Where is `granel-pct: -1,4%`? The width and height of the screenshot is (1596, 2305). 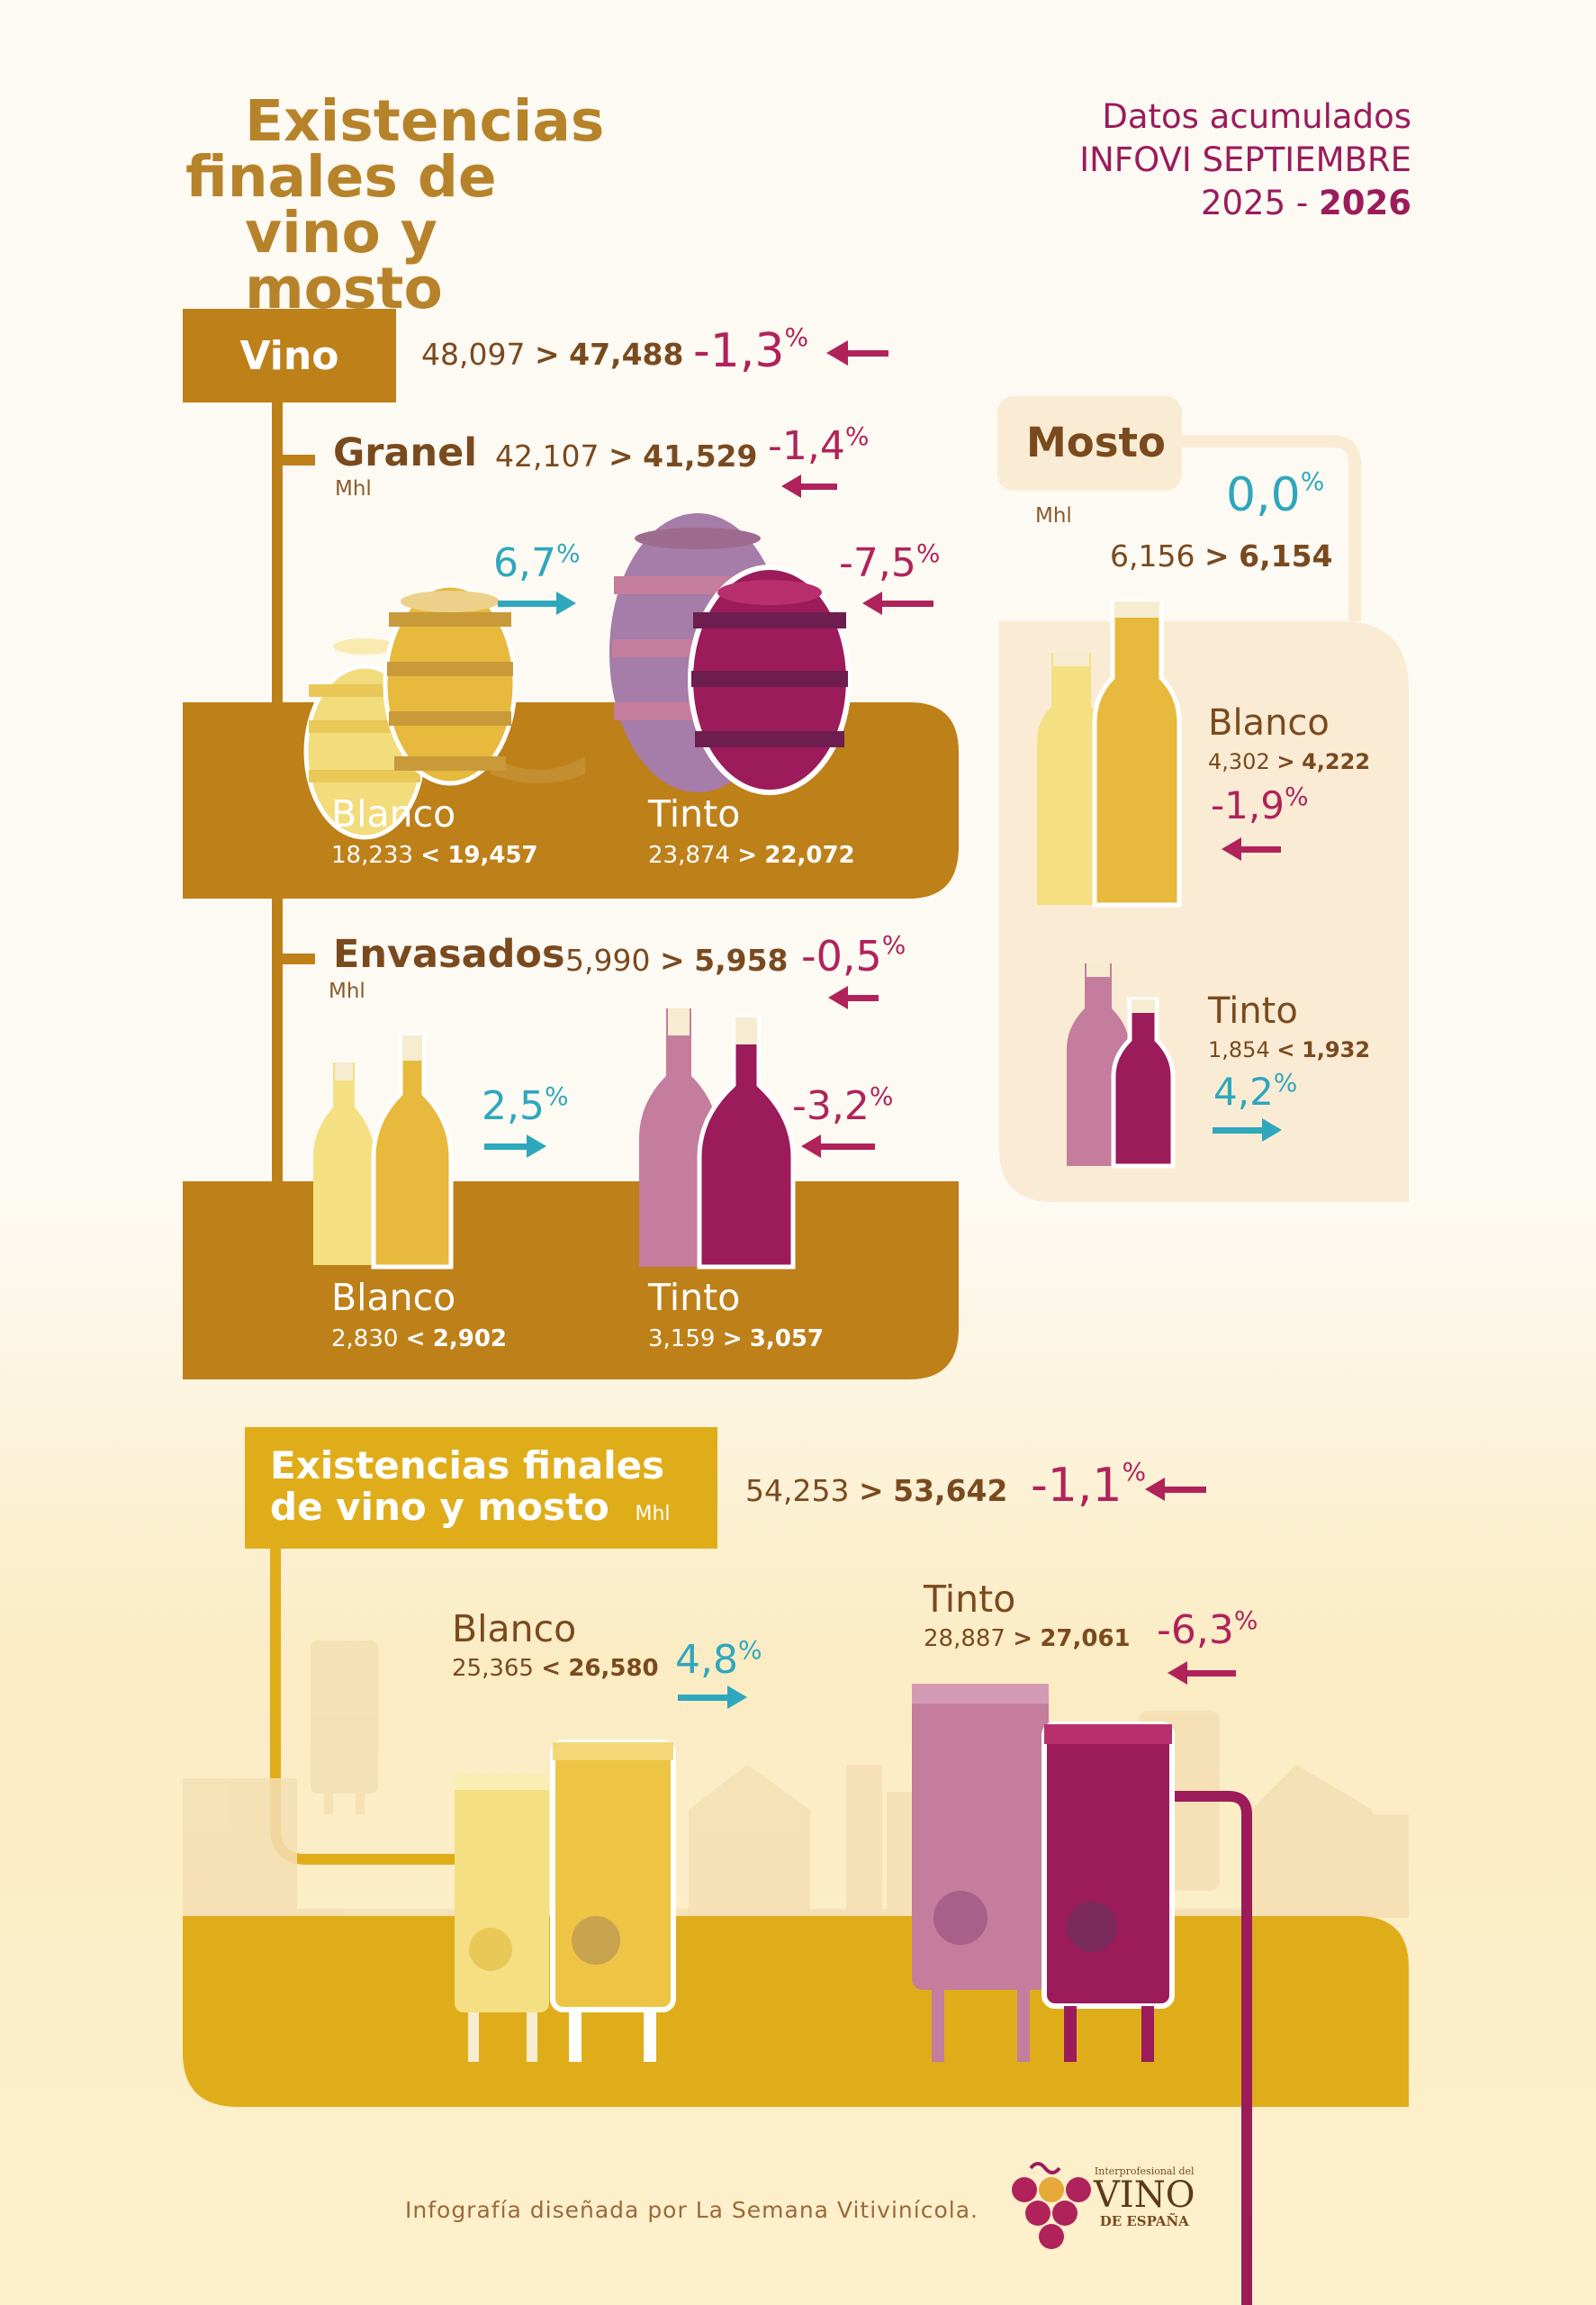
granel-pct: -1,4% is located at coordinates (819, 445).